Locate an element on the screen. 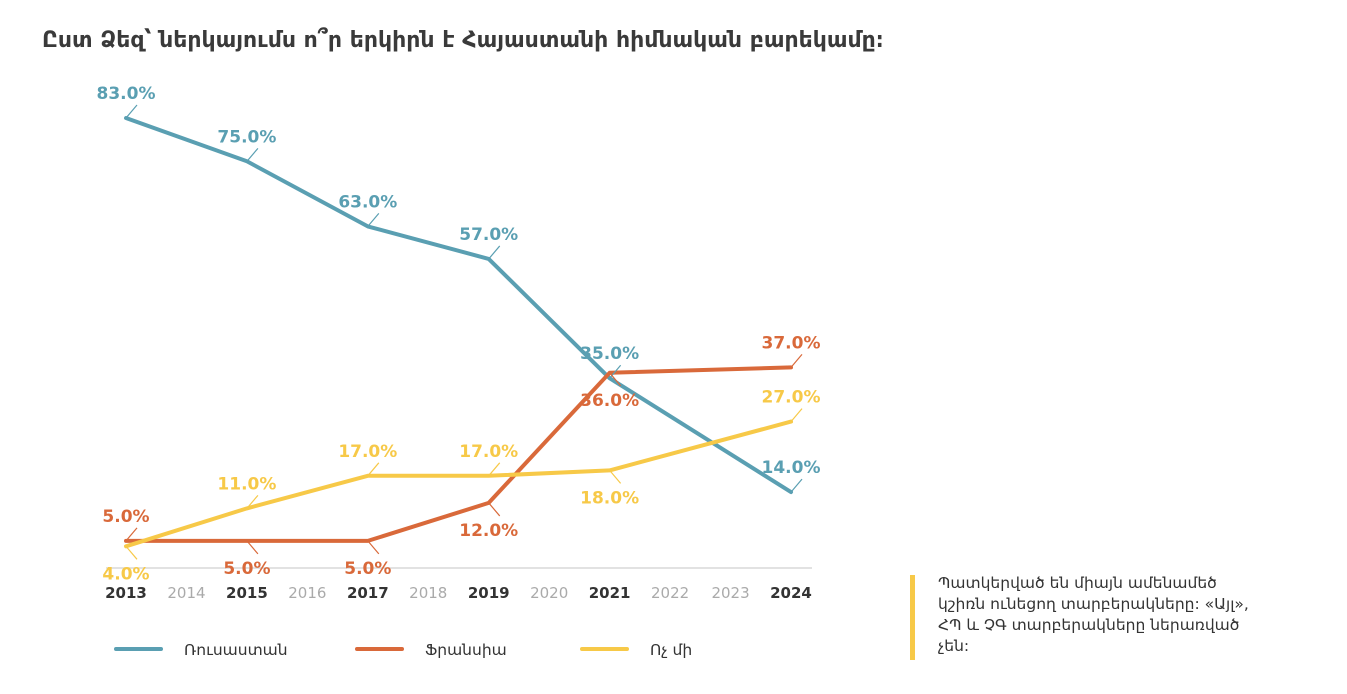 This screenshot has height=694, width=1347. note-accent-bar is located at coordinates (912, 617).